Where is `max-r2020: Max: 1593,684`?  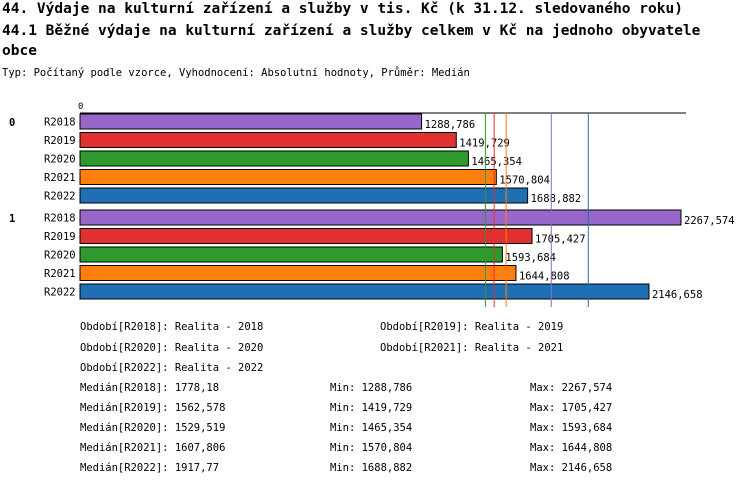 max-r2020: Max: 1593,684 is located at coordinates (571, 428).